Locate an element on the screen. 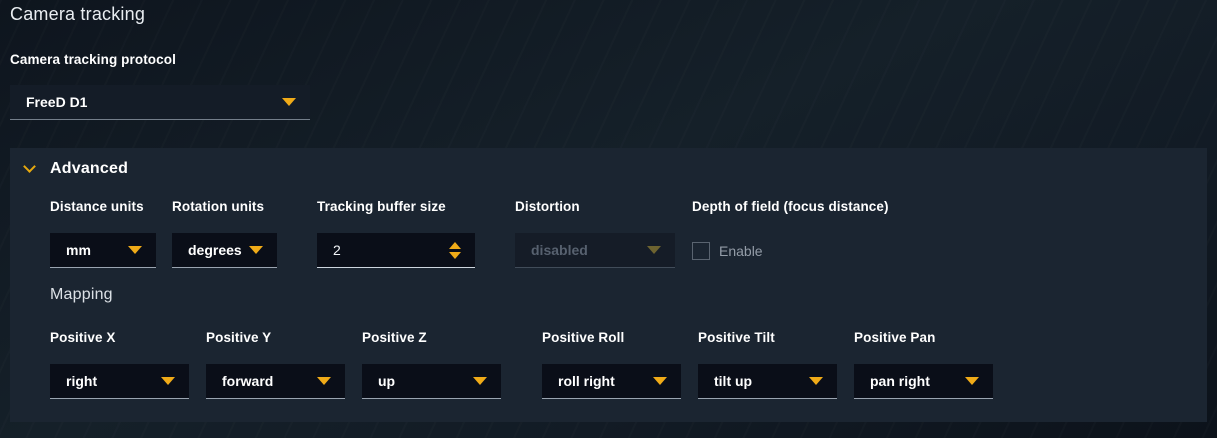 The height and width of the screenshot is (438, 1217). tracking-buffer-size-label: Tracking buffer size is located at coordinates (381, 206).